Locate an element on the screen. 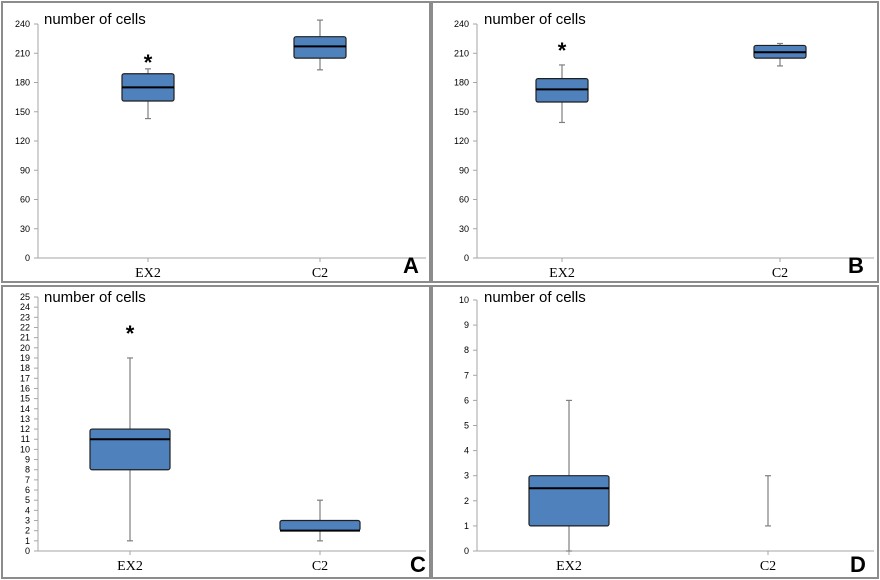  y-tick-label: 20 is located at coordinates (25, 348).